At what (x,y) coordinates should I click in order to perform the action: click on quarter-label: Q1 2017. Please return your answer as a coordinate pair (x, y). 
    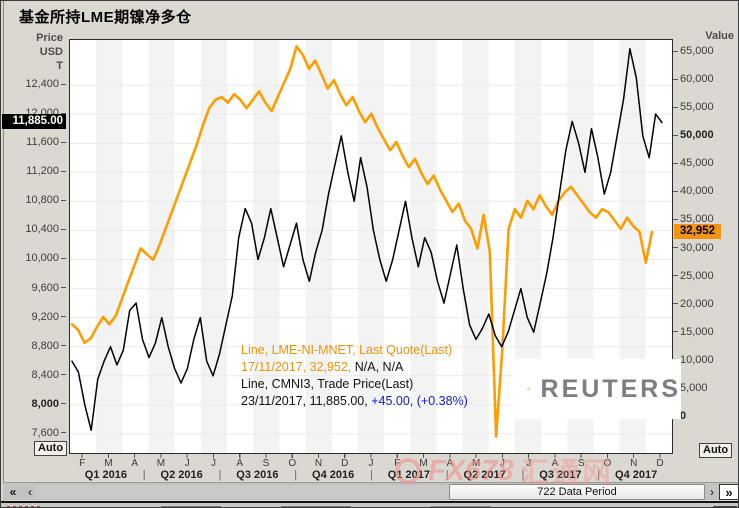
    Looking at the image, I should click on (408, 475).